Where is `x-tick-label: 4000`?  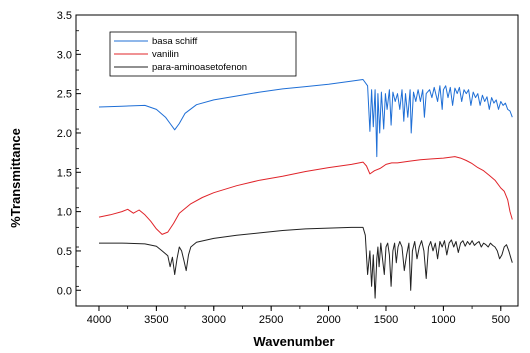
x-tick-label: 4000 is located at coordinates (99, 320).